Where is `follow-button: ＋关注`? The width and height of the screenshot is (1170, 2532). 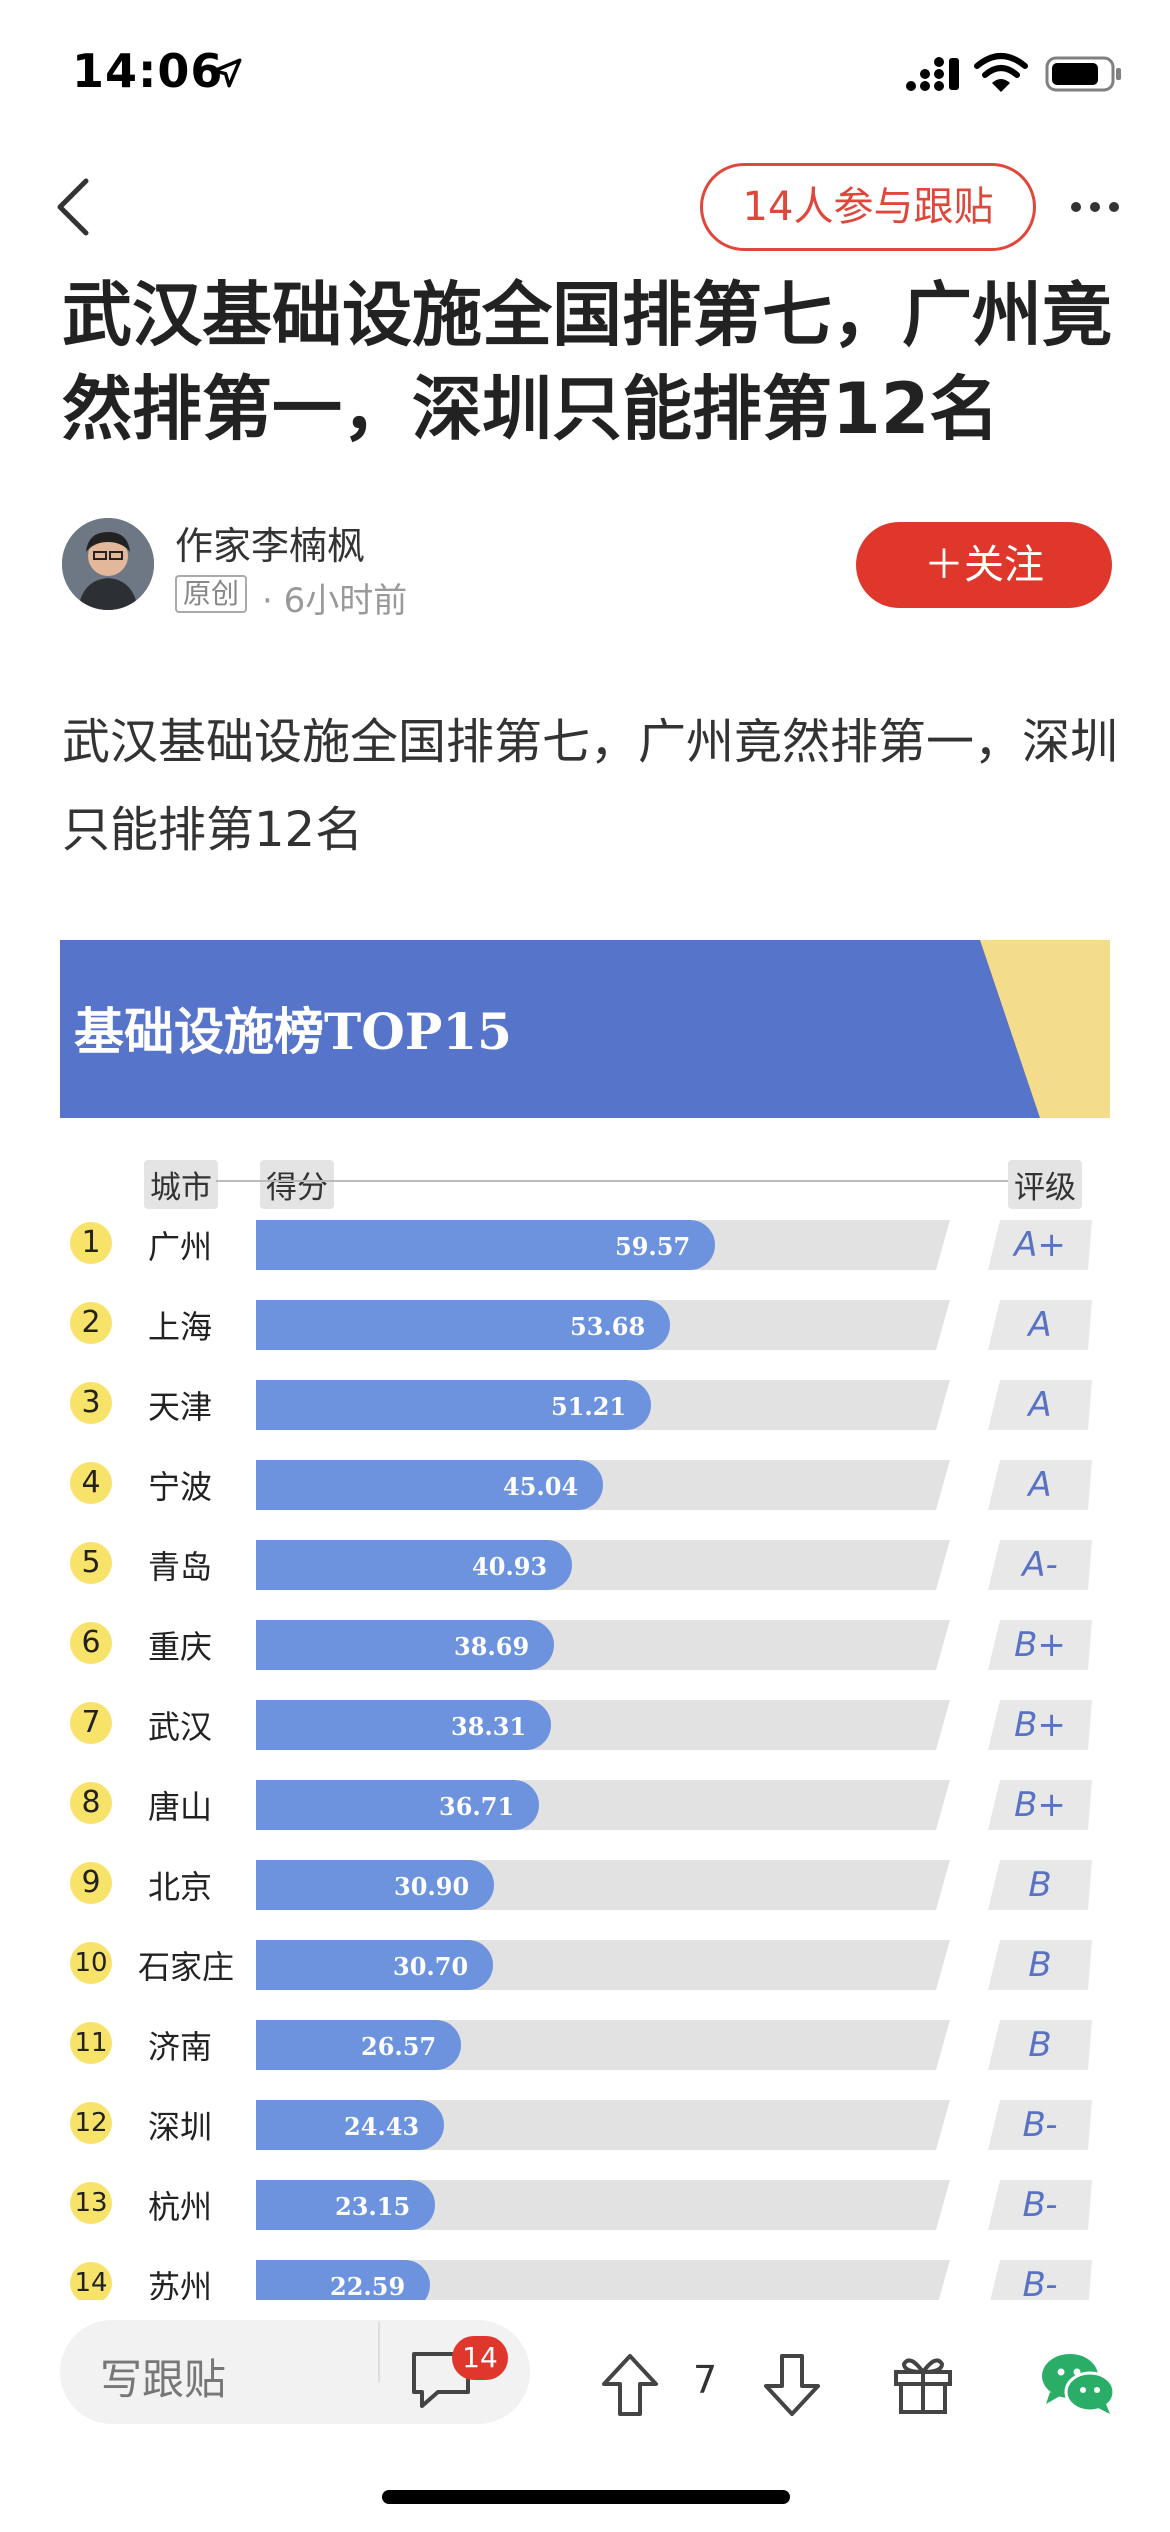 follow-button: ＋关注 is located at coordinates (984, 565).